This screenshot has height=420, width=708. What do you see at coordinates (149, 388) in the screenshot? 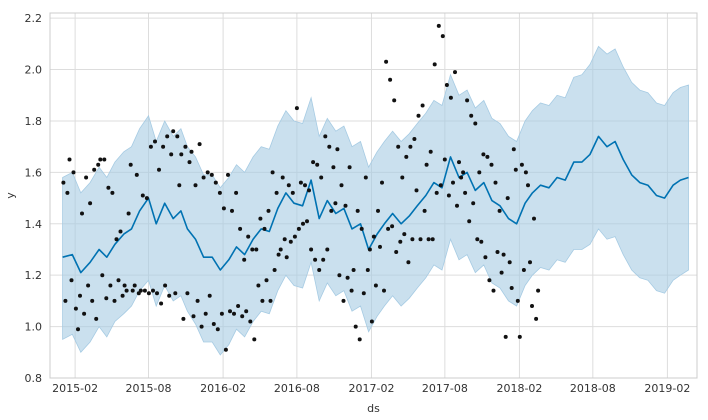
I see `x-tick-label: 2015-08` at bounding box center [149, 388].